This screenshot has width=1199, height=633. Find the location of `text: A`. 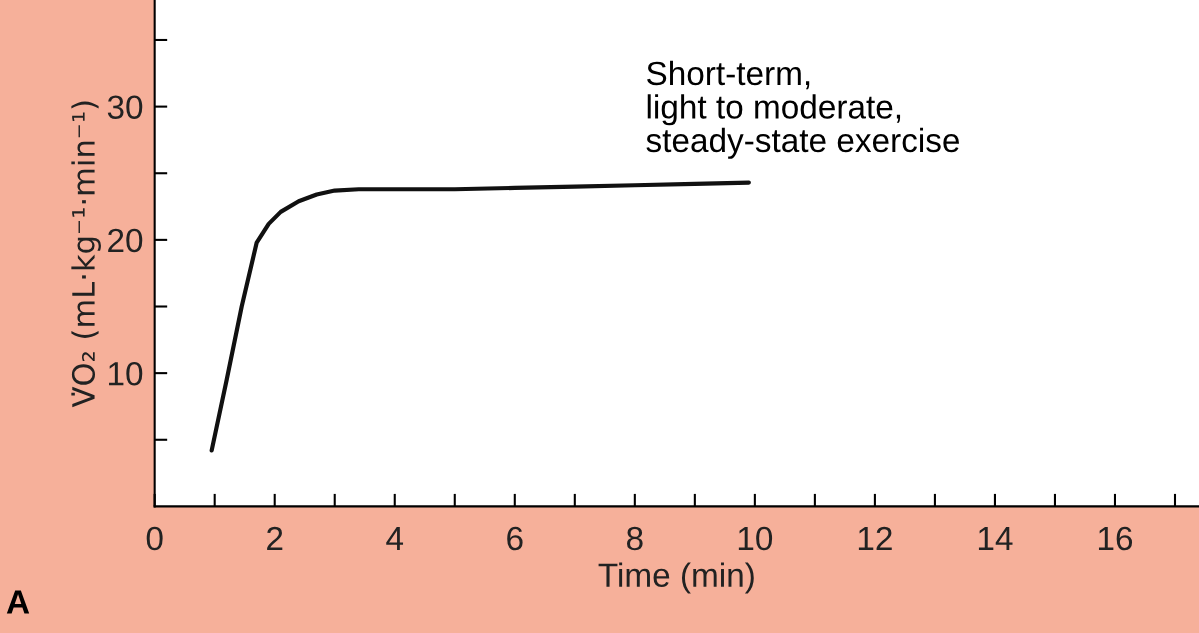

text: A is located at coordinates (18, 602).